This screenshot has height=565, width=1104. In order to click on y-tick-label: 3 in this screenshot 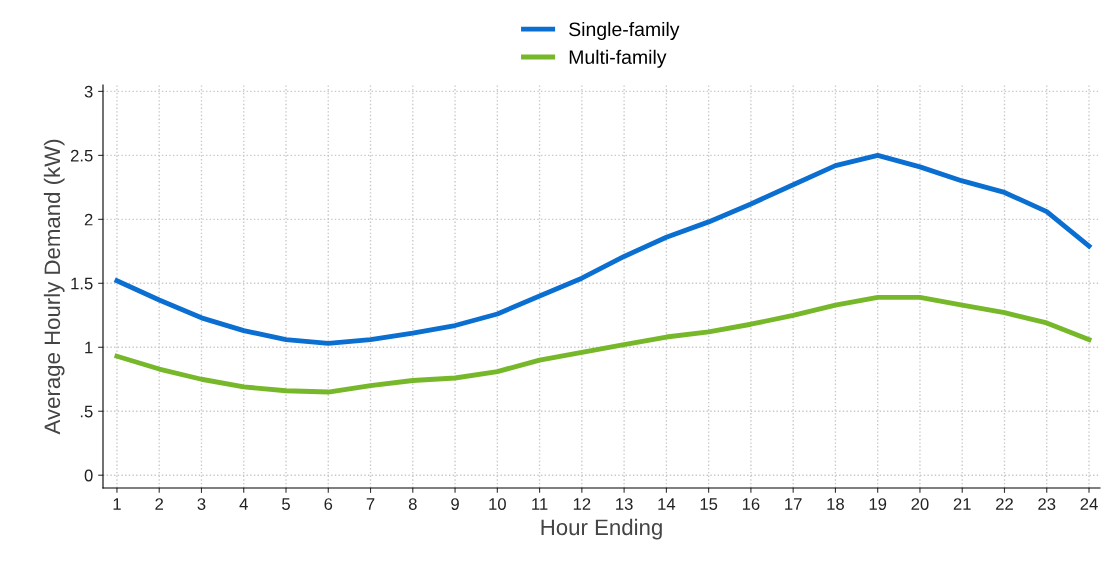, I will do `click(88, 91)`.